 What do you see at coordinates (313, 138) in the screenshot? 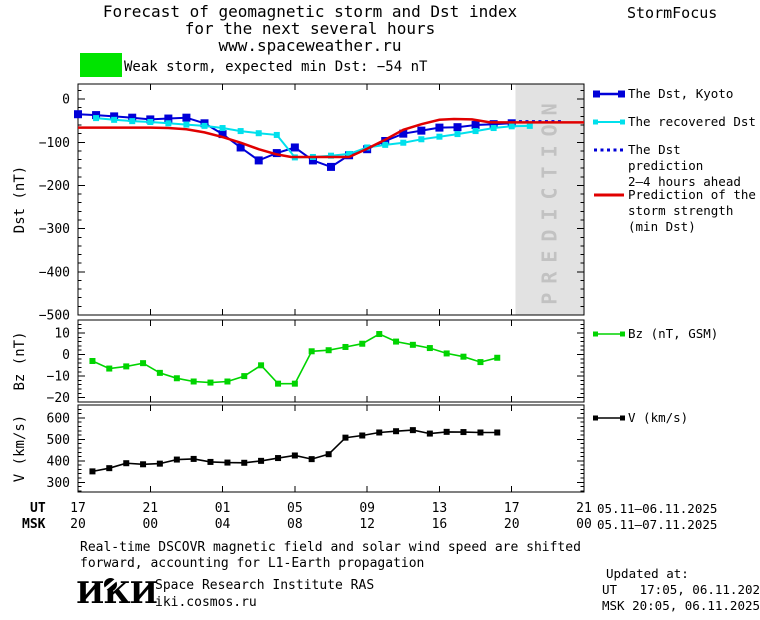
I see `series-dst_recovered` at bounding box center [313, 138].